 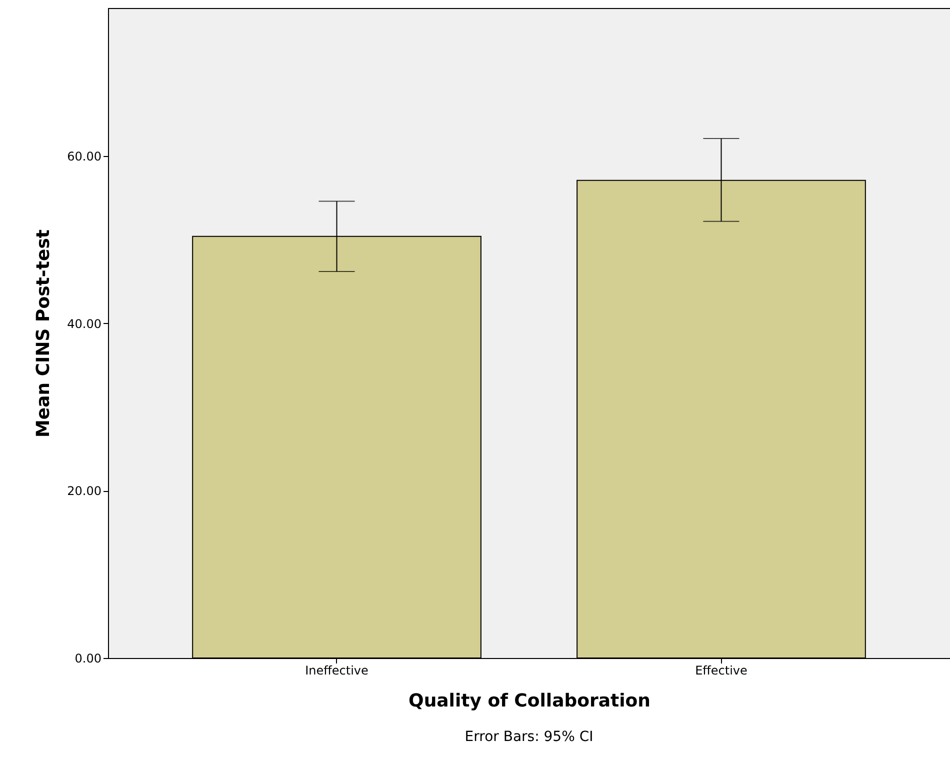 I want to click on x-tick-label: Ineffective, so click(x=336, y=671).